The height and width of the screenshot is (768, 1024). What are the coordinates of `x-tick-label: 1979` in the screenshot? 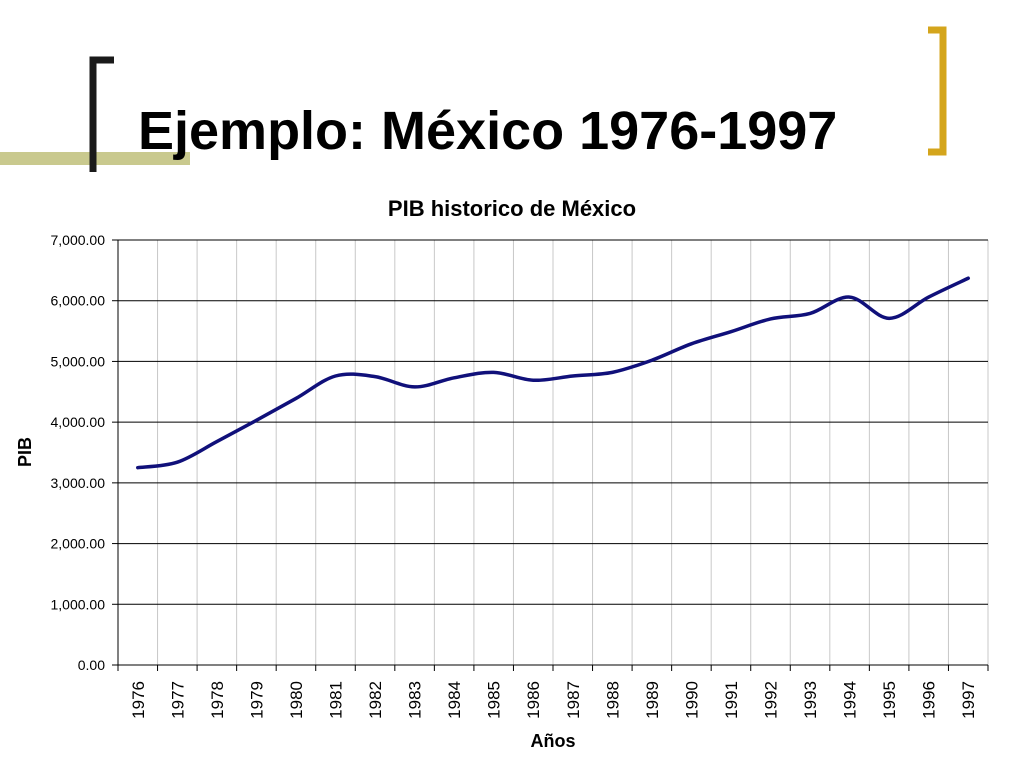 It's located at (256, 700).